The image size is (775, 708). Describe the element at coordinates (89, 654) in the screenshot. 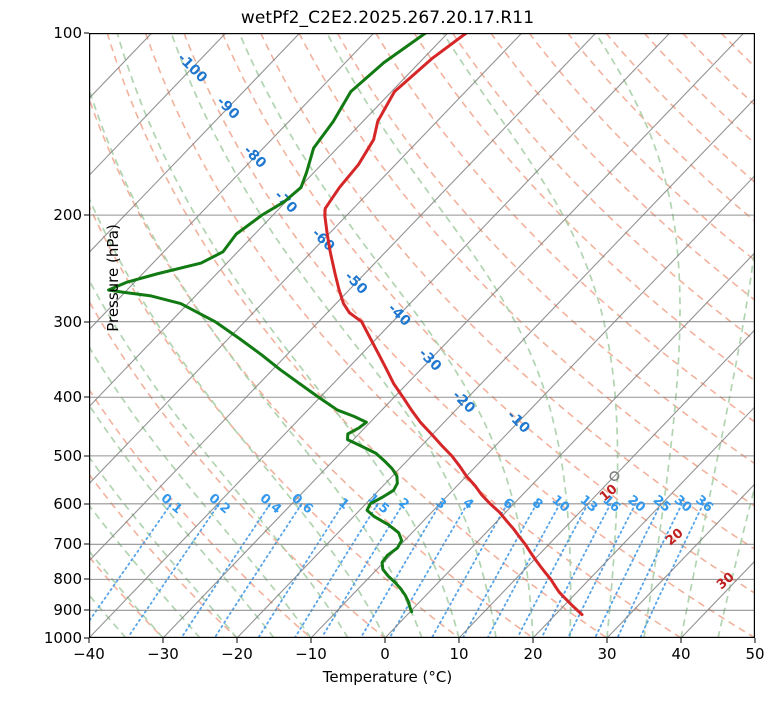

I see `x-tick-label: −40` at that location.